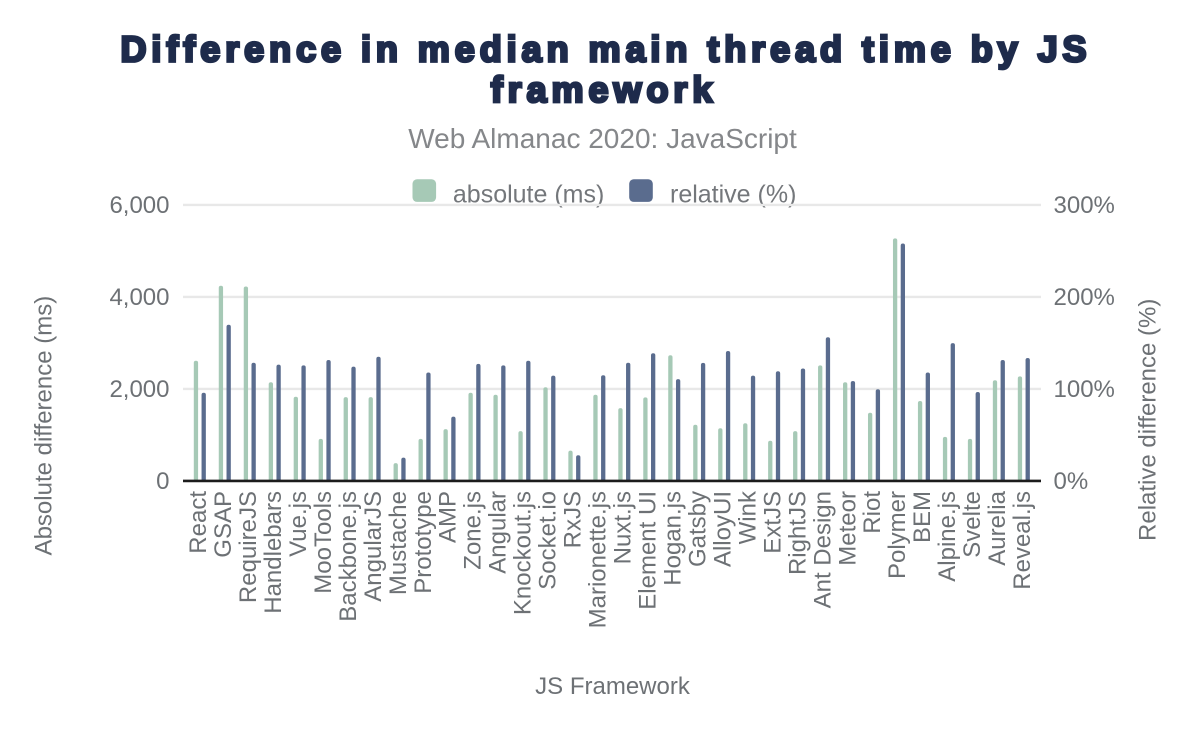  What do you see at coordinates (573, 519) in the screenshot?
I see `svg-text: RxJS` at bounding box center [573, 519].